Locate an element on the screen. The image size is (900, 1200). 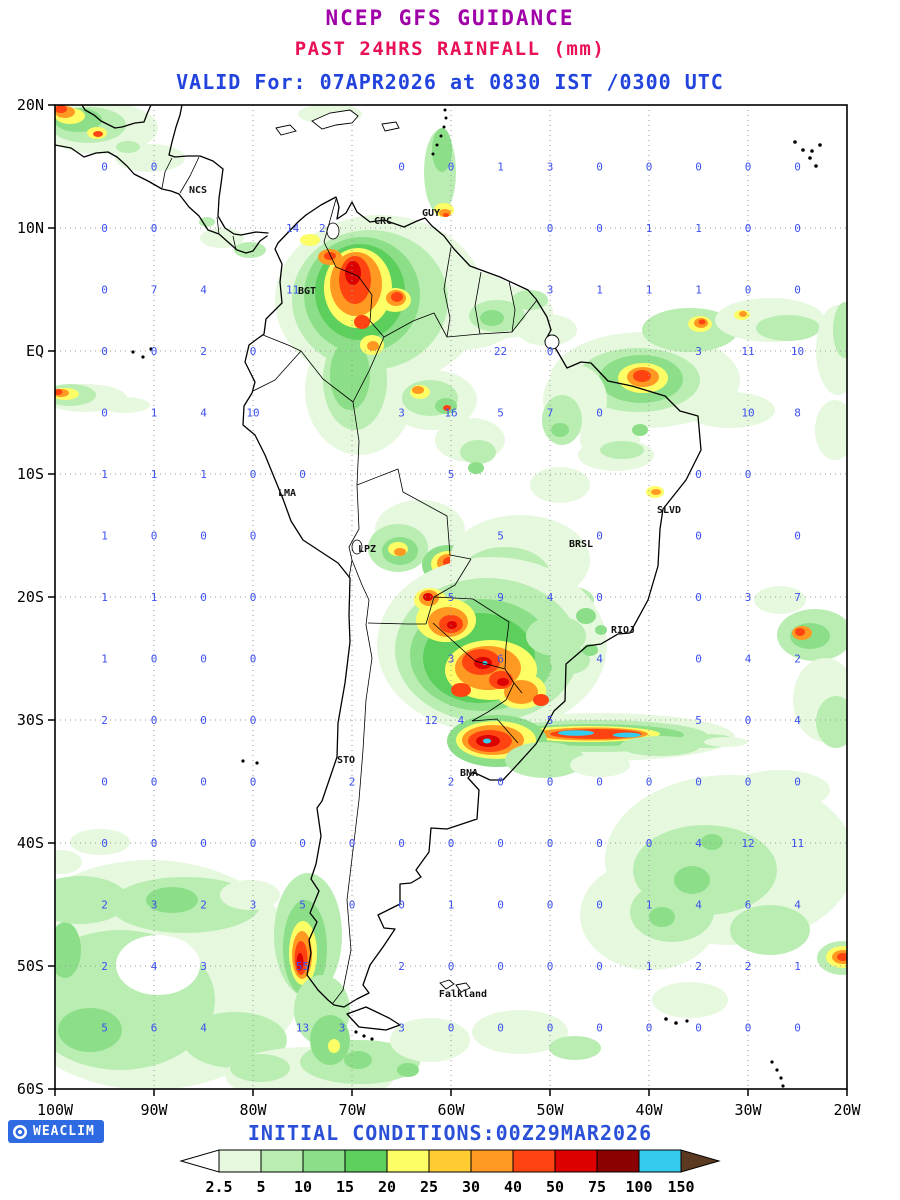
rain-value: 9 is located at coordinates (500, 597).